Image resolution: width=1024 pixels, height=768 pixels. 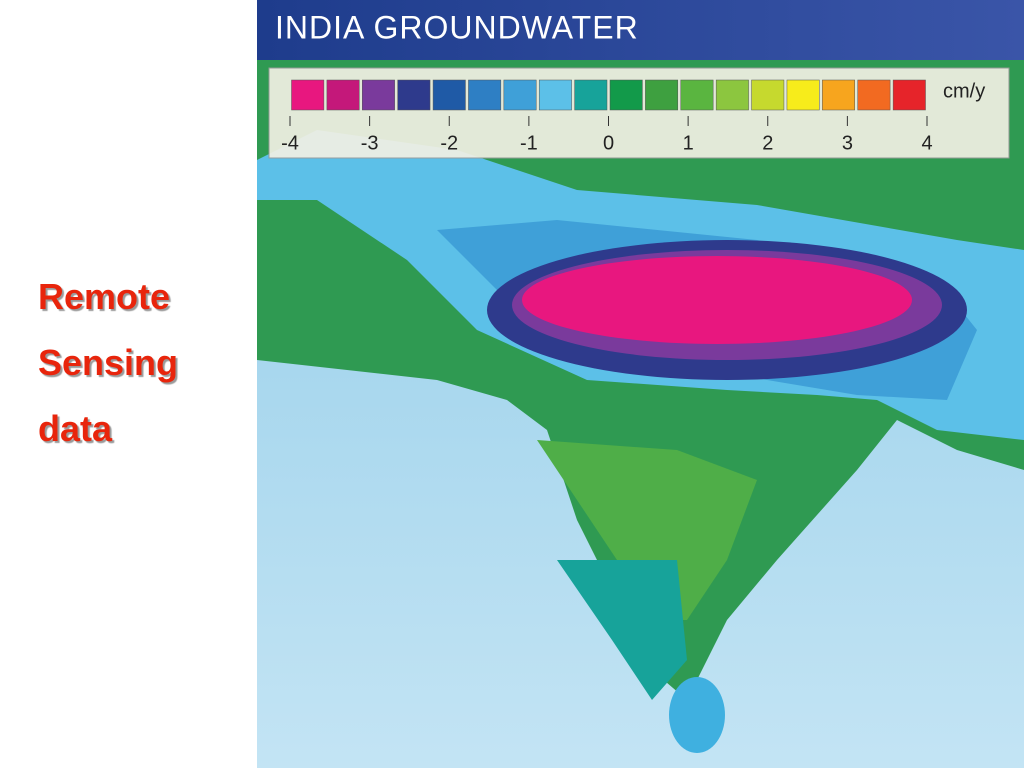 I want to click on legend-tick-label: -4, so click(x=290, y=143).